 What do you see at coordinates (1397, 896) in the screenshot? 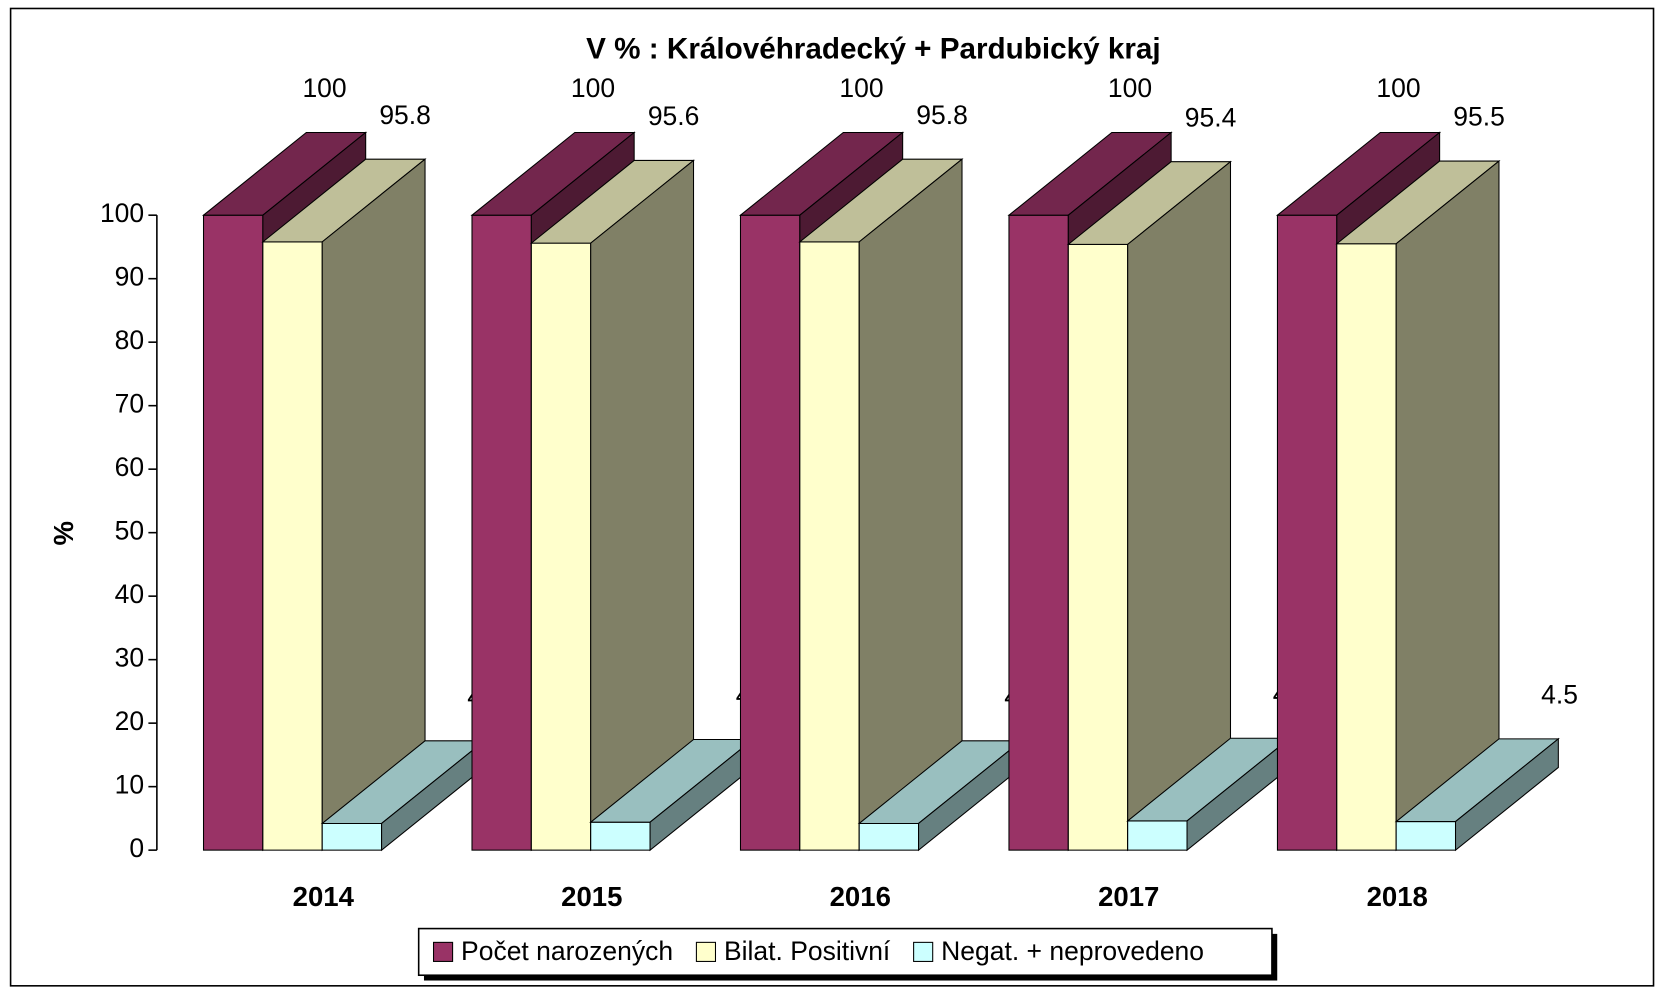
I see `x-tick-label: 2018` at bounding box center [1397, 896].